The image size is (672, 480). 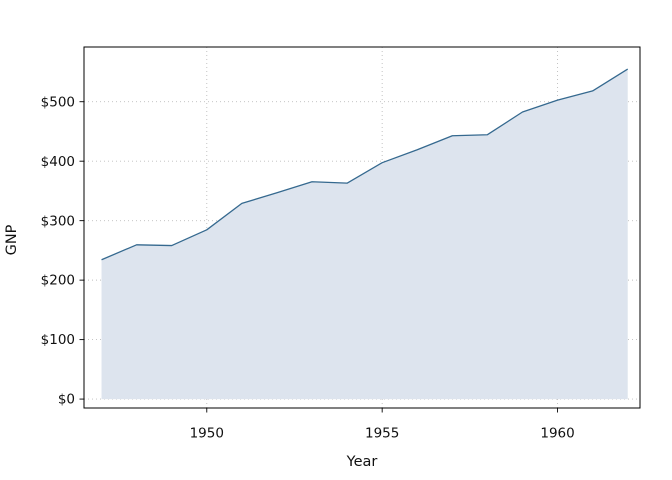 I want to click on y-tick-label: $300, so click(x=58, y=221).